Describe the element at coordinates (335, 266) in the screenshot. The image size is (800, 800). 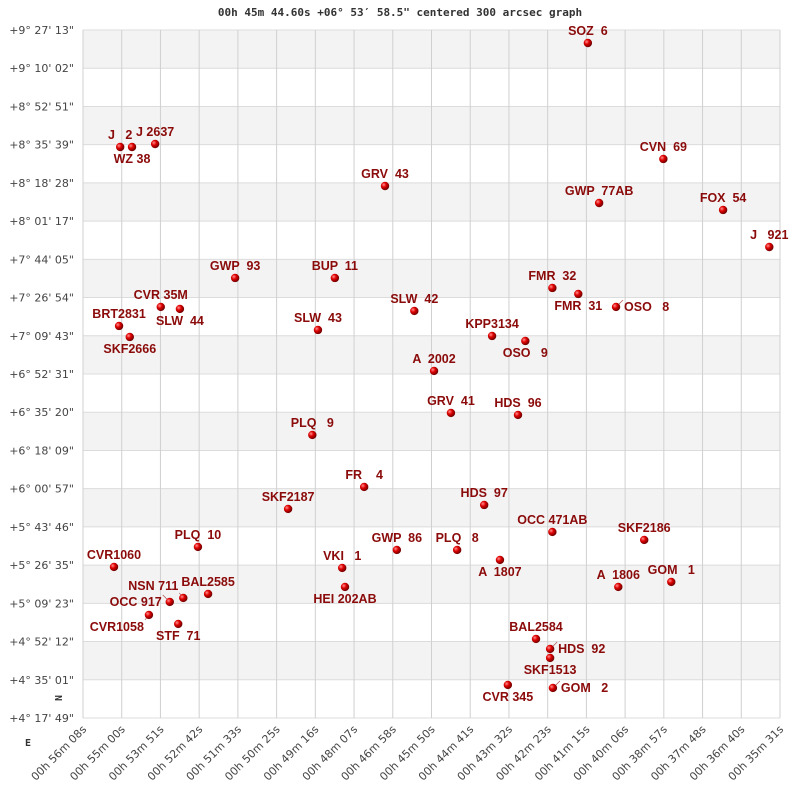
I see `star-label: BUP 11` at that location.